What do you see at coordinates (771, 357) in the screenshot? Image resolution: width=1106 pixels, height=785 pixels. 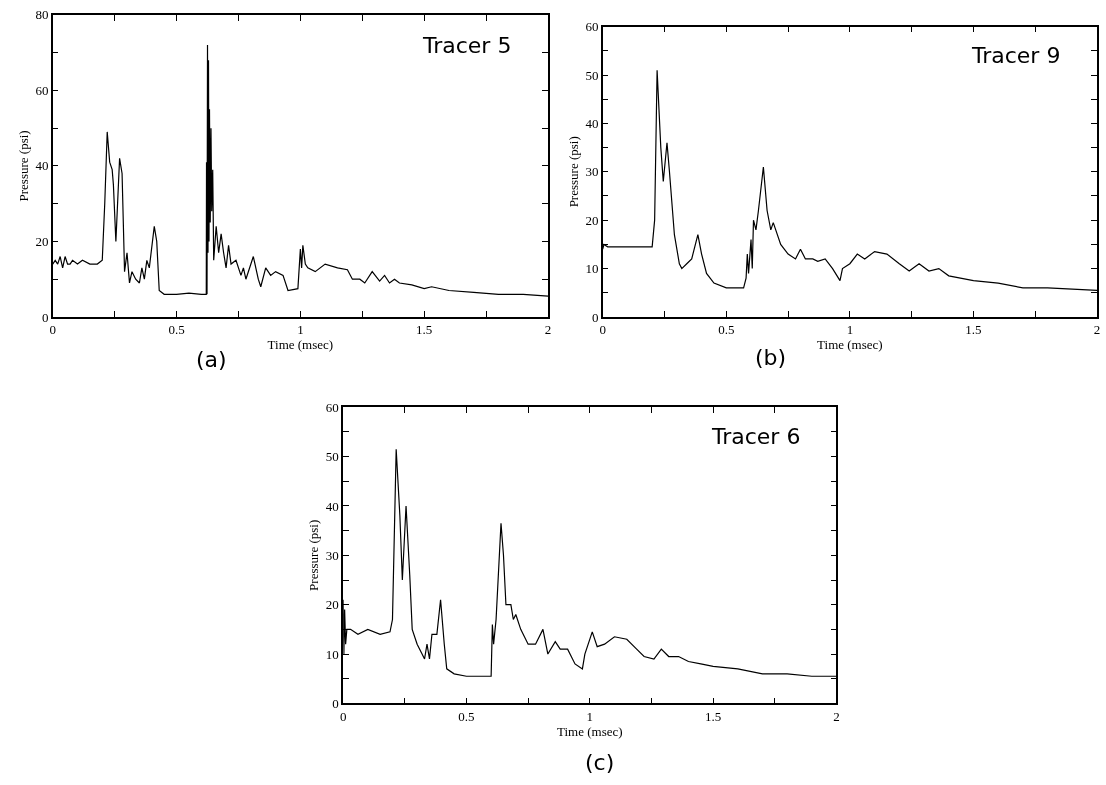 I see `text: (b)` at bounding box center [771, 357].